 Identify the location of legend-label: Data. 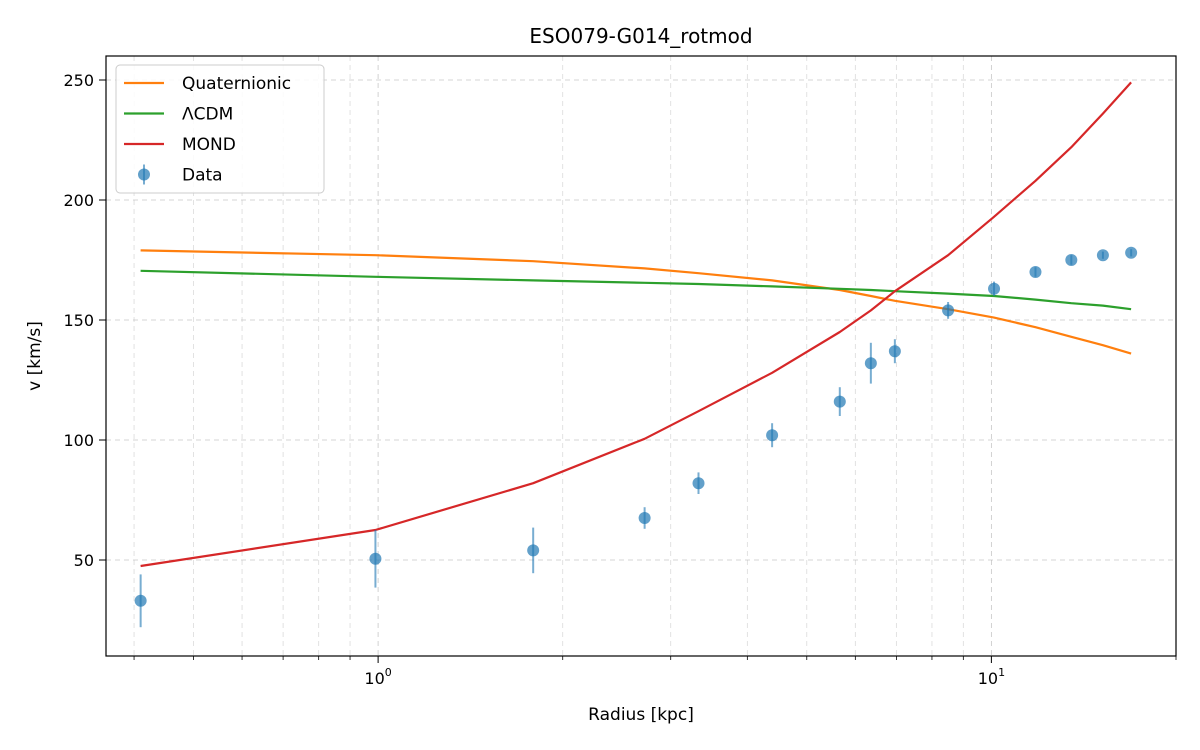
(202, 176).